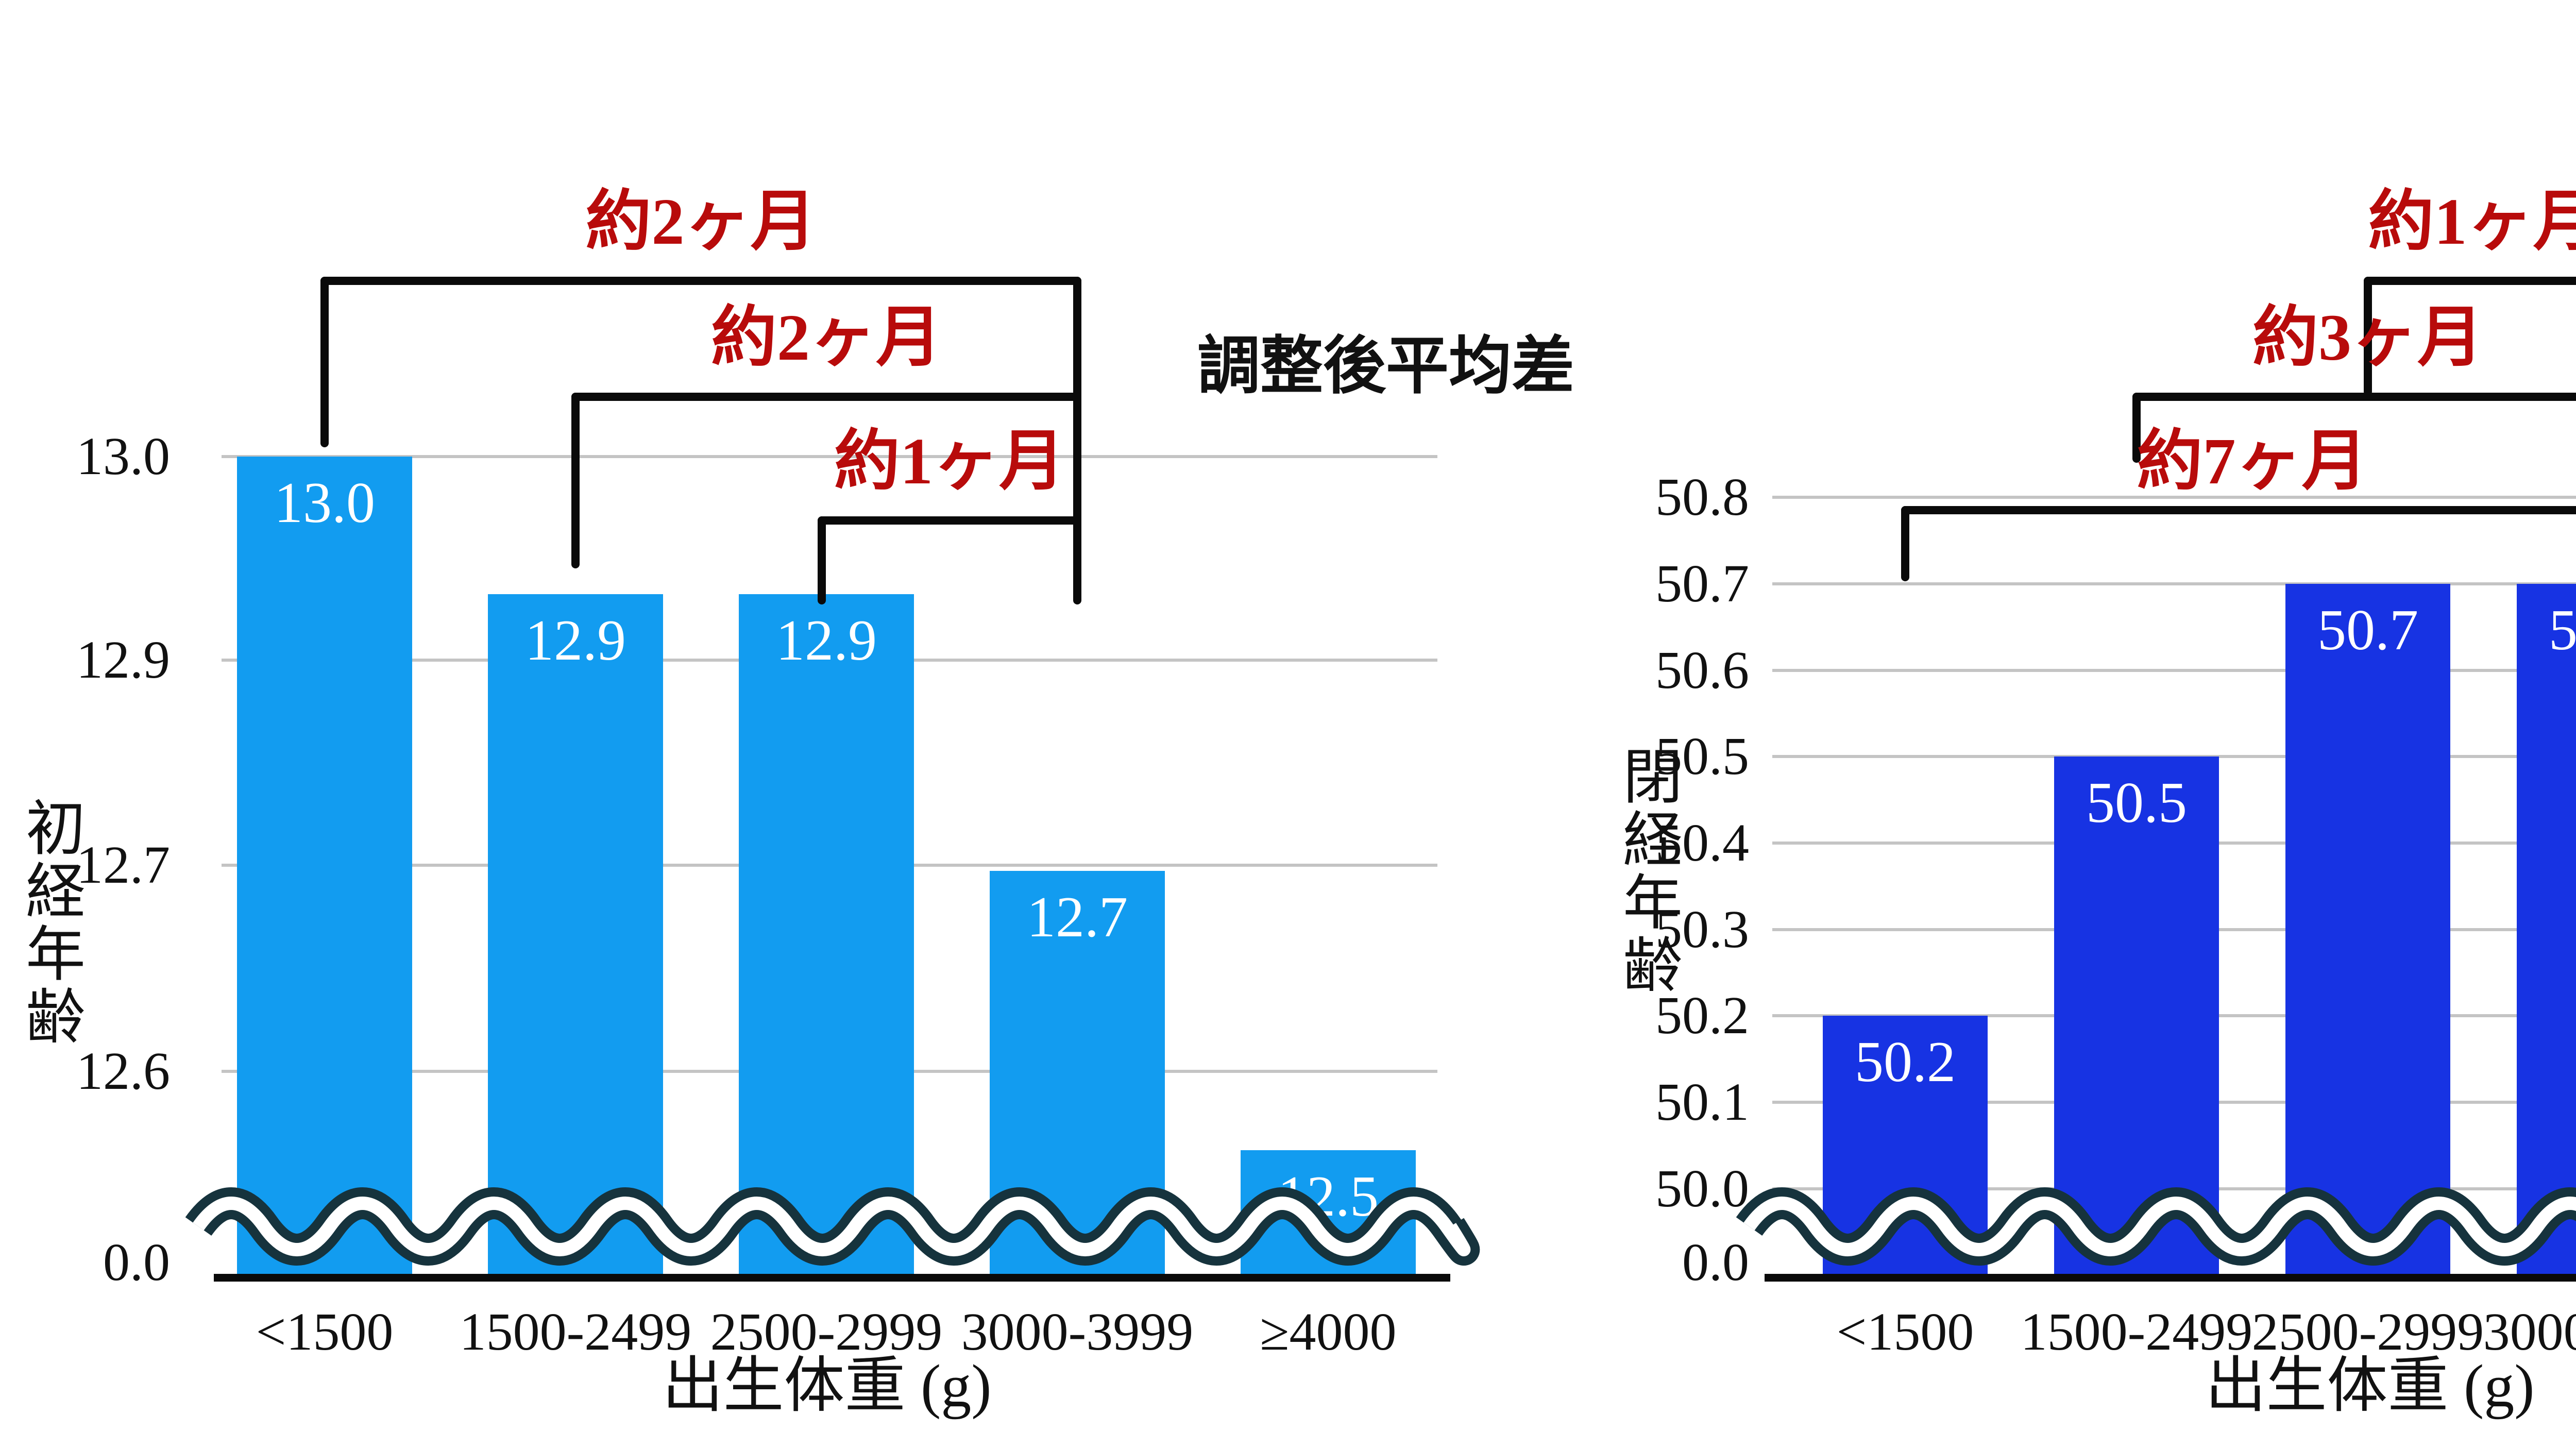 This screenshot has height=1430, width=2576. What do you see at coordinates (1077, 917) in the screenshot?
I see `bar-value-label: 12.7` at bounding box center [1077, 917].